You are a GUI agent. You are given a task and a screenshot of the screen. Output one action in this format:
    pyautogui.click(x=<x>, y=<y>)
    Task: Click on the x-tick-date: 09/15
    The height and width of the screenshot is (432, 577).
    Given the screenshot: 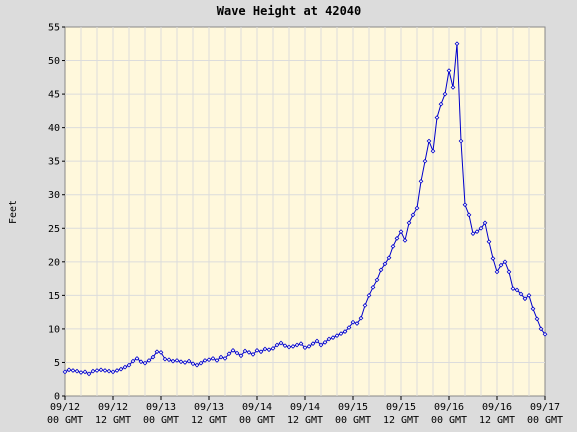 What is the action you would take?
    pyautogui.click(x=401, y=407)
    